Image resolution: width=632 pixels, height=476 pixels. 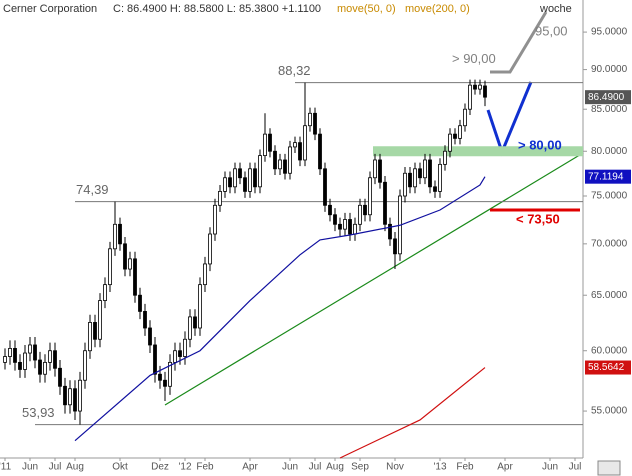 I want to click on level-label: 53,93, so click(x=38, y=412).